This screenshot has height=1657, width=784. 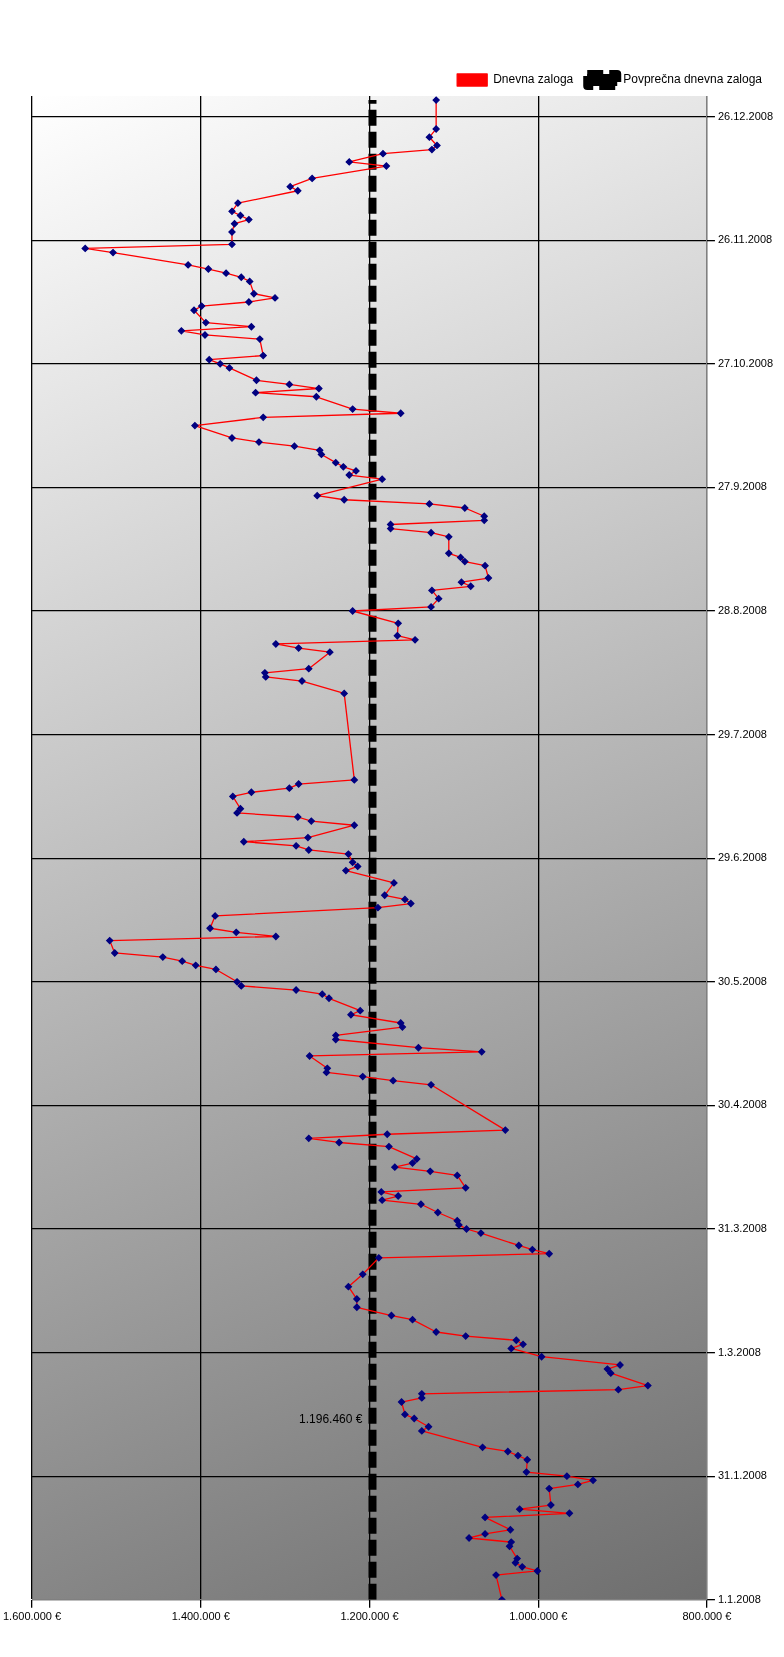 I want to click on x-tick-label: 1.000.000 €, so click(x=538, y=1616).